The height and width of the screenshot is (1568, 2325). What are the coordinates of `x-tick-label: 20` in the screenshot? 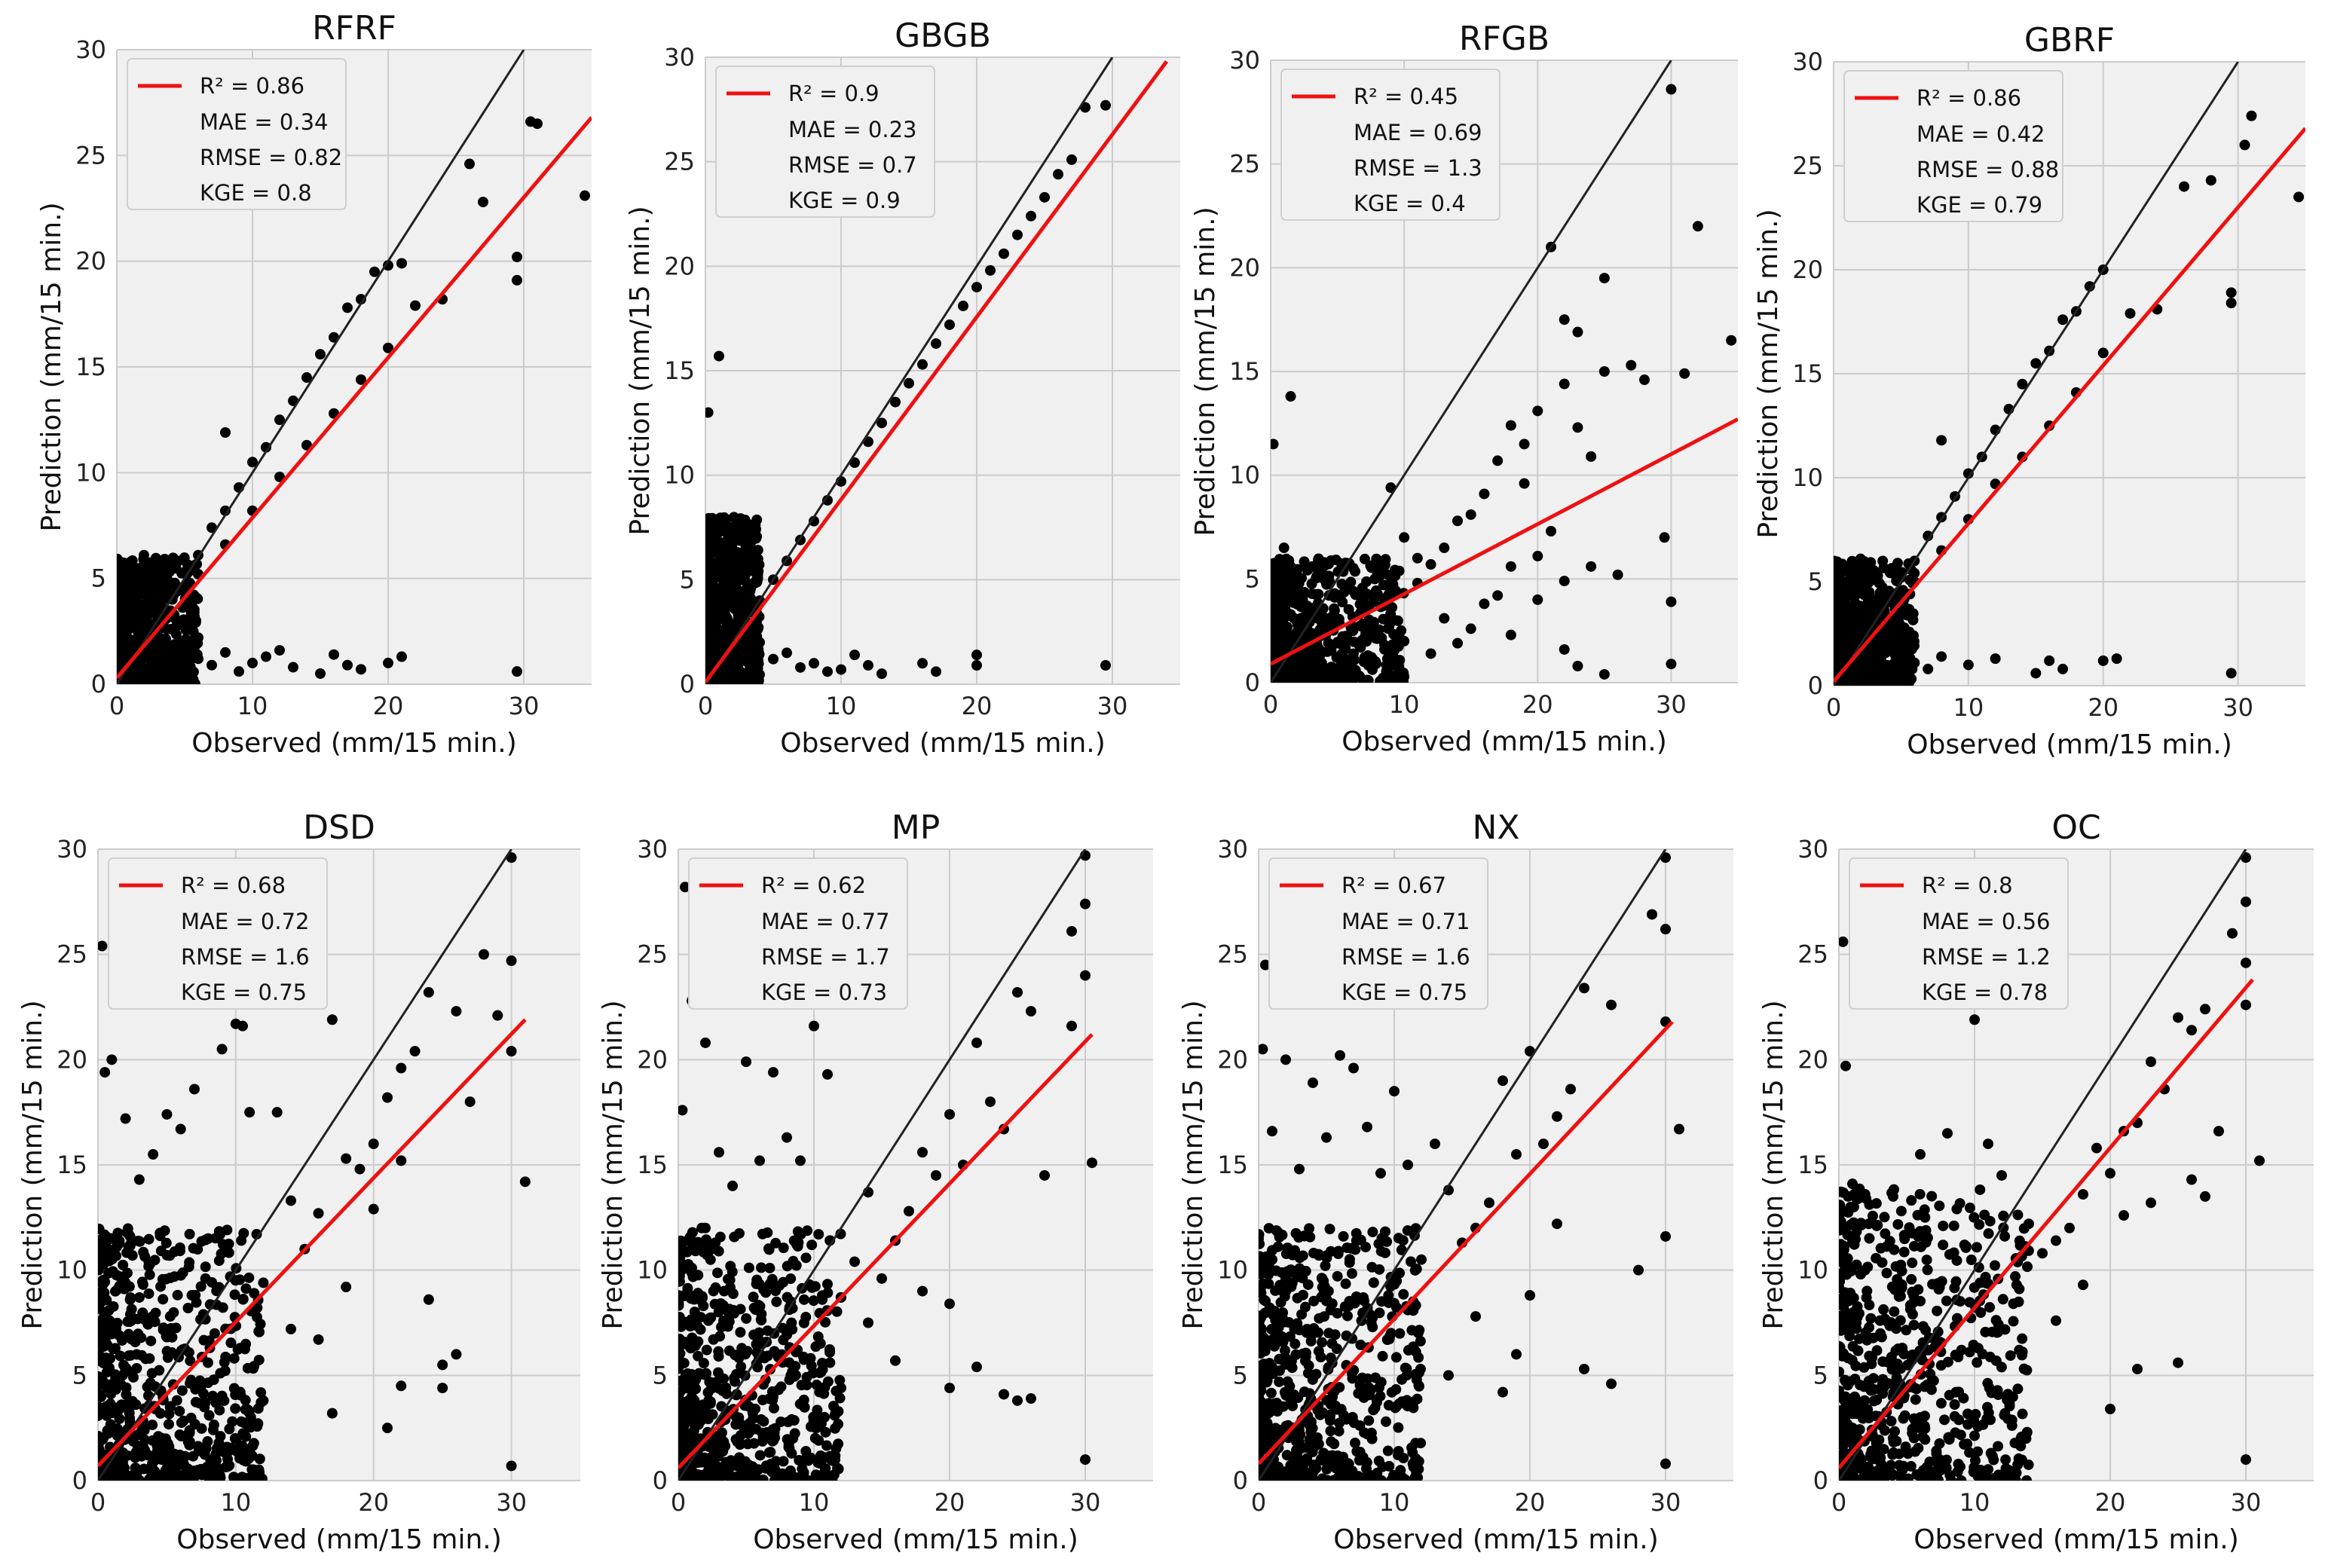 It's located at (1537, 704).